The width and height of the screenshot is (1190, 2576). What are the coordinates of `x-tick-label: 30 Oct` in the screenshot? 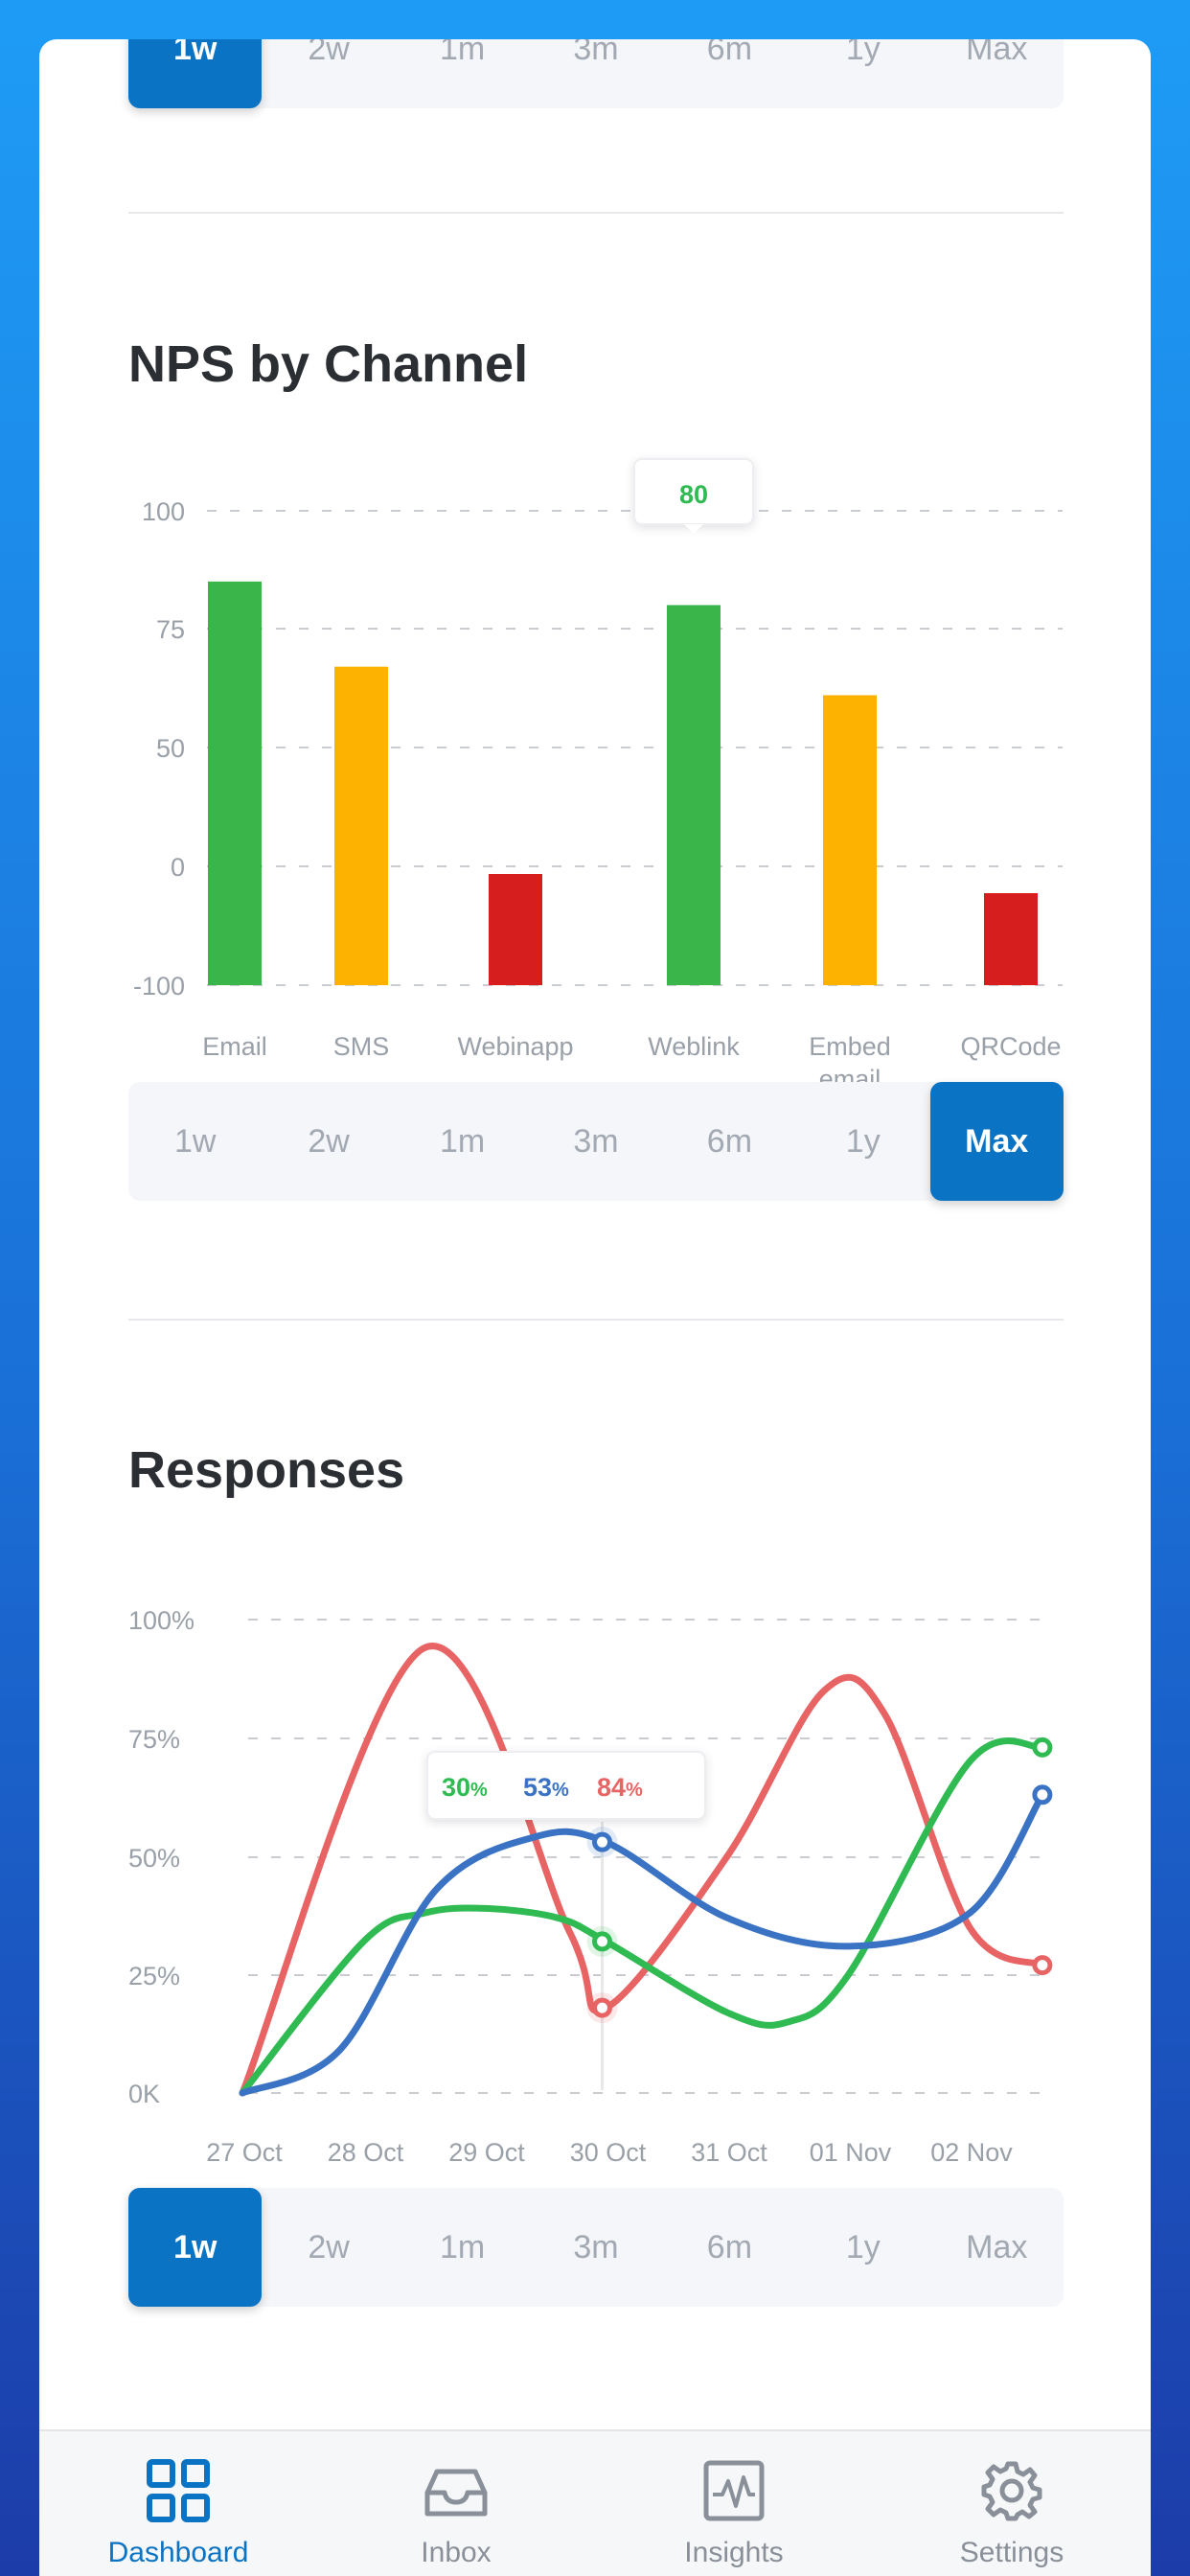 It's located at (608, 2152).